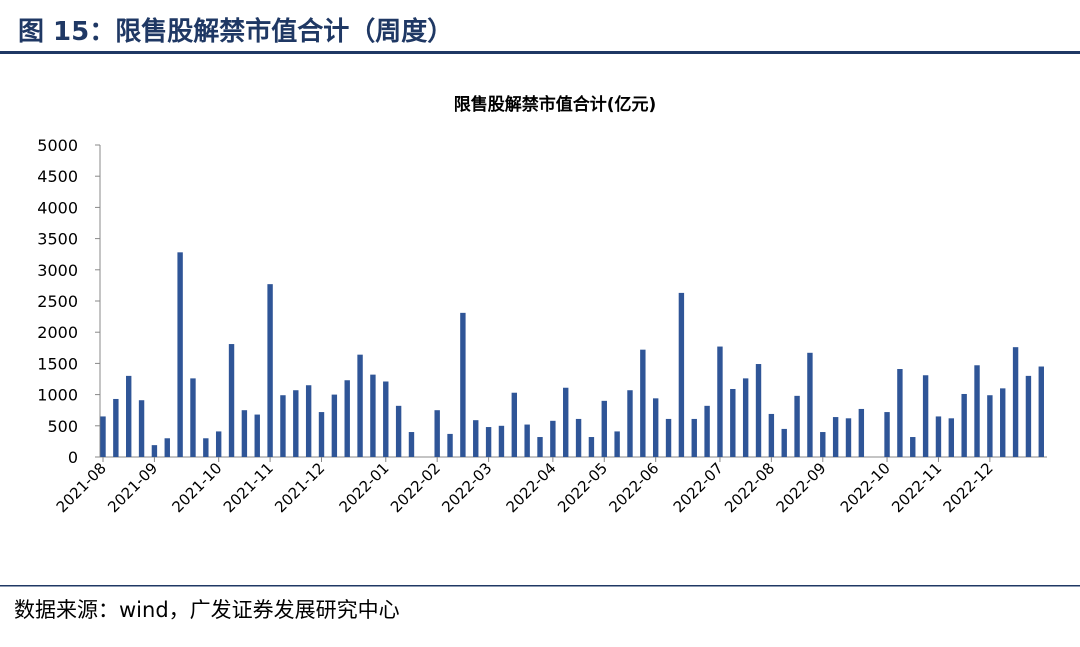 This screenshot has height=647, width=1080. What do you see at coordinates (57, 363) in the screenshot?
I see `y-tick-label: 1500` at bounding box center [57, 363].